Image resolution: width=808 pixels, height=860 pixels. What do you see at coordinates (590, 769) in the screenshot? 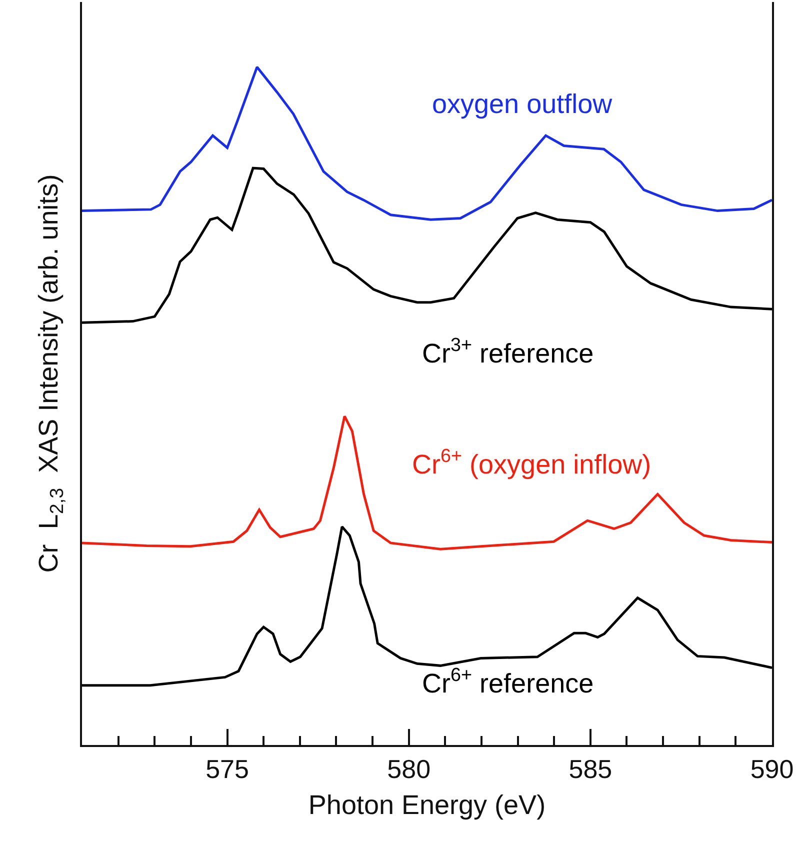
I see `x-tick-label: 585` at bounding box center [590, 769].